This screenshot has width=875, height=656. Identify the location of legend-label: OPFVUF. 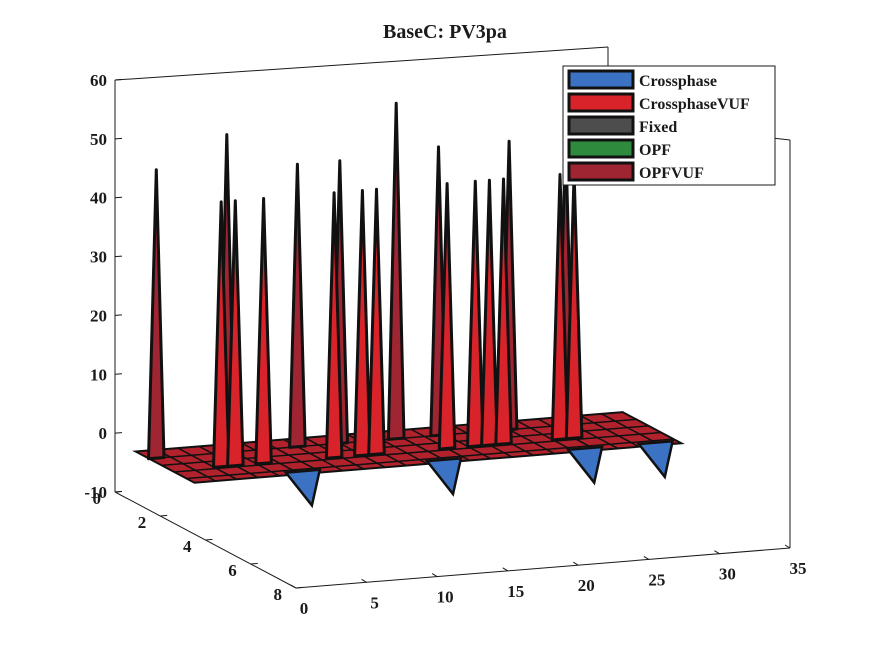
(671, 173).